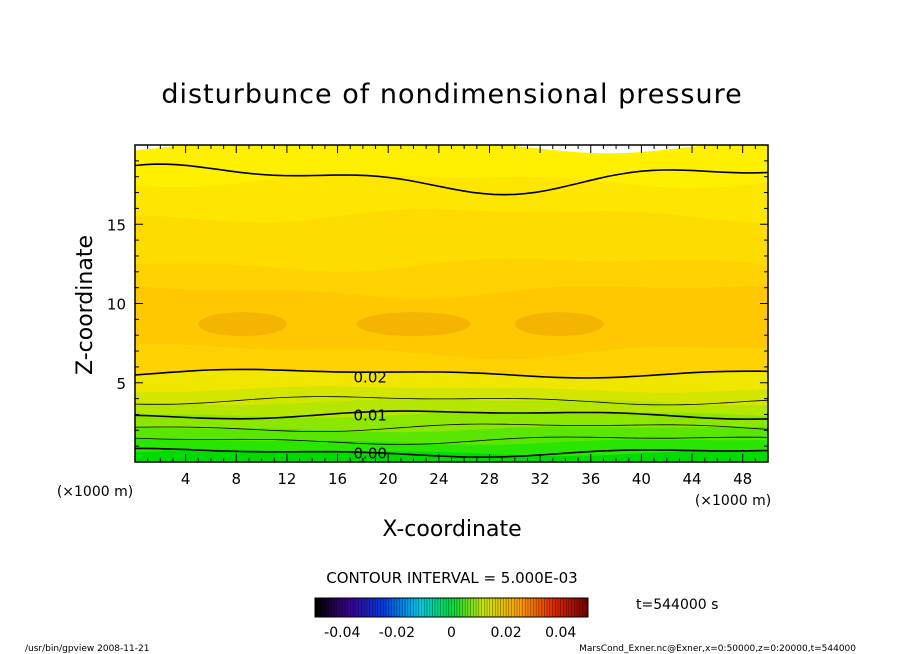  What do you see at coordinates (489, 479) in the screenshot?
I see `x-tick-label: 28` at bounding box center [489, 479].